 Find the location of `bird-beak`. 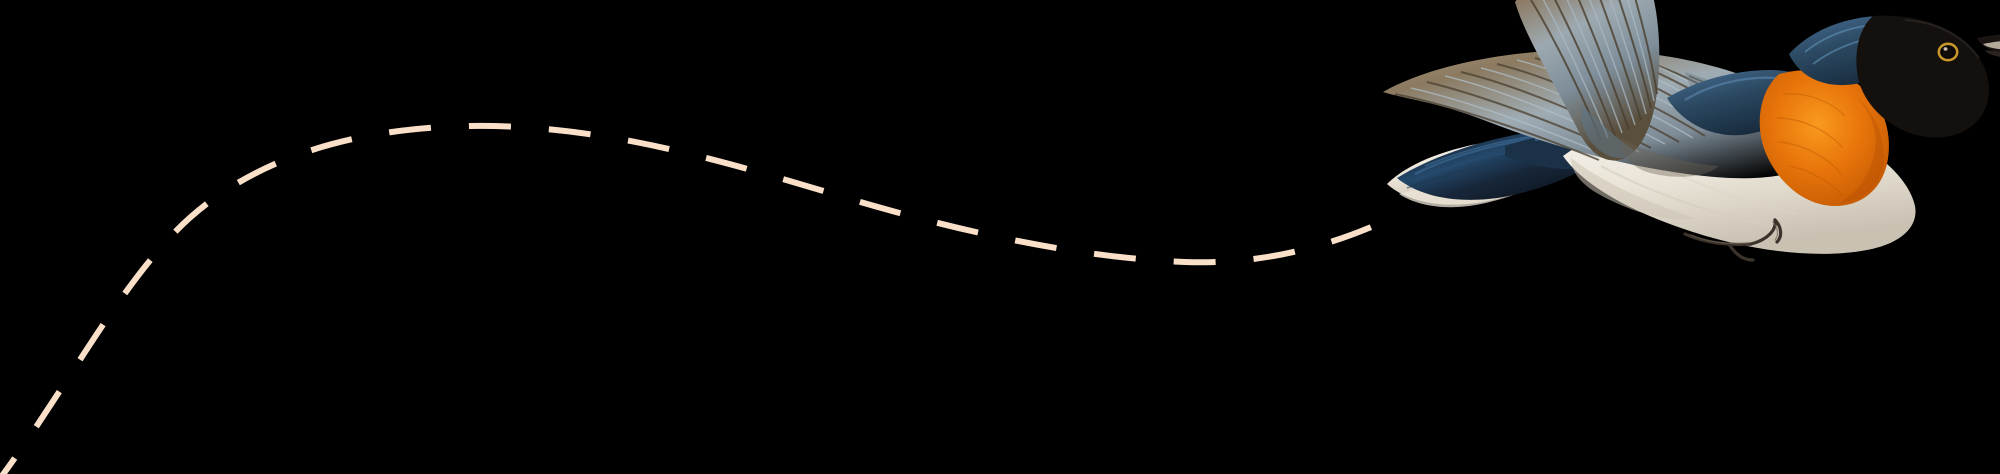

bird-beak is located at coordinates (1988, 45).